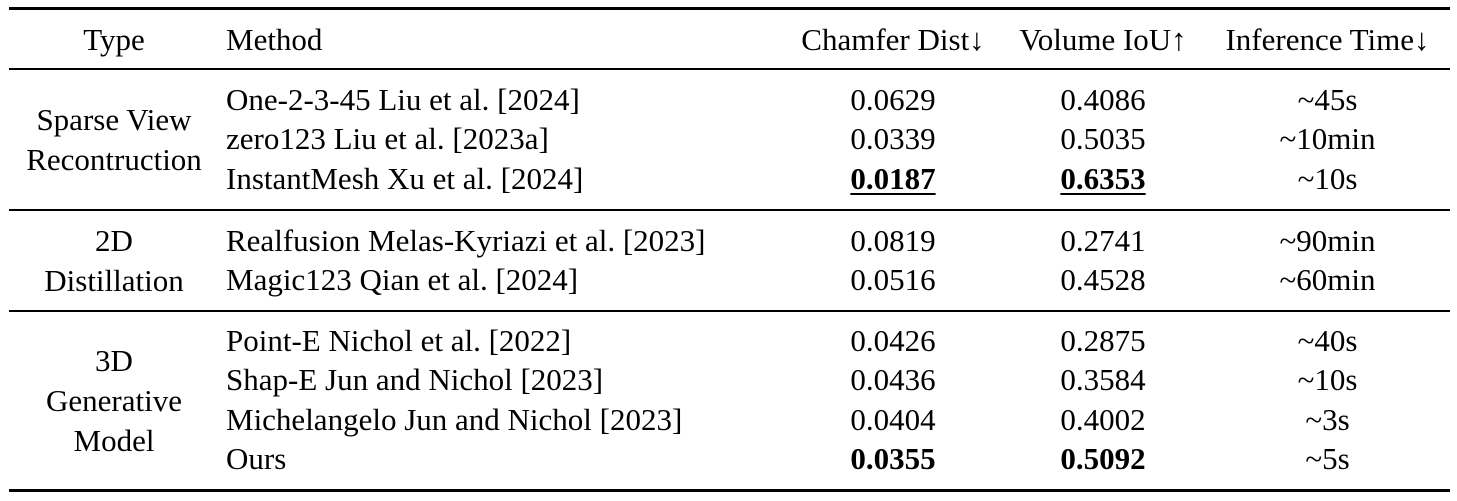 This screenshot has width=1457, height=501. I want to click on iou-cell: 0.4528, so click(1103, 279).